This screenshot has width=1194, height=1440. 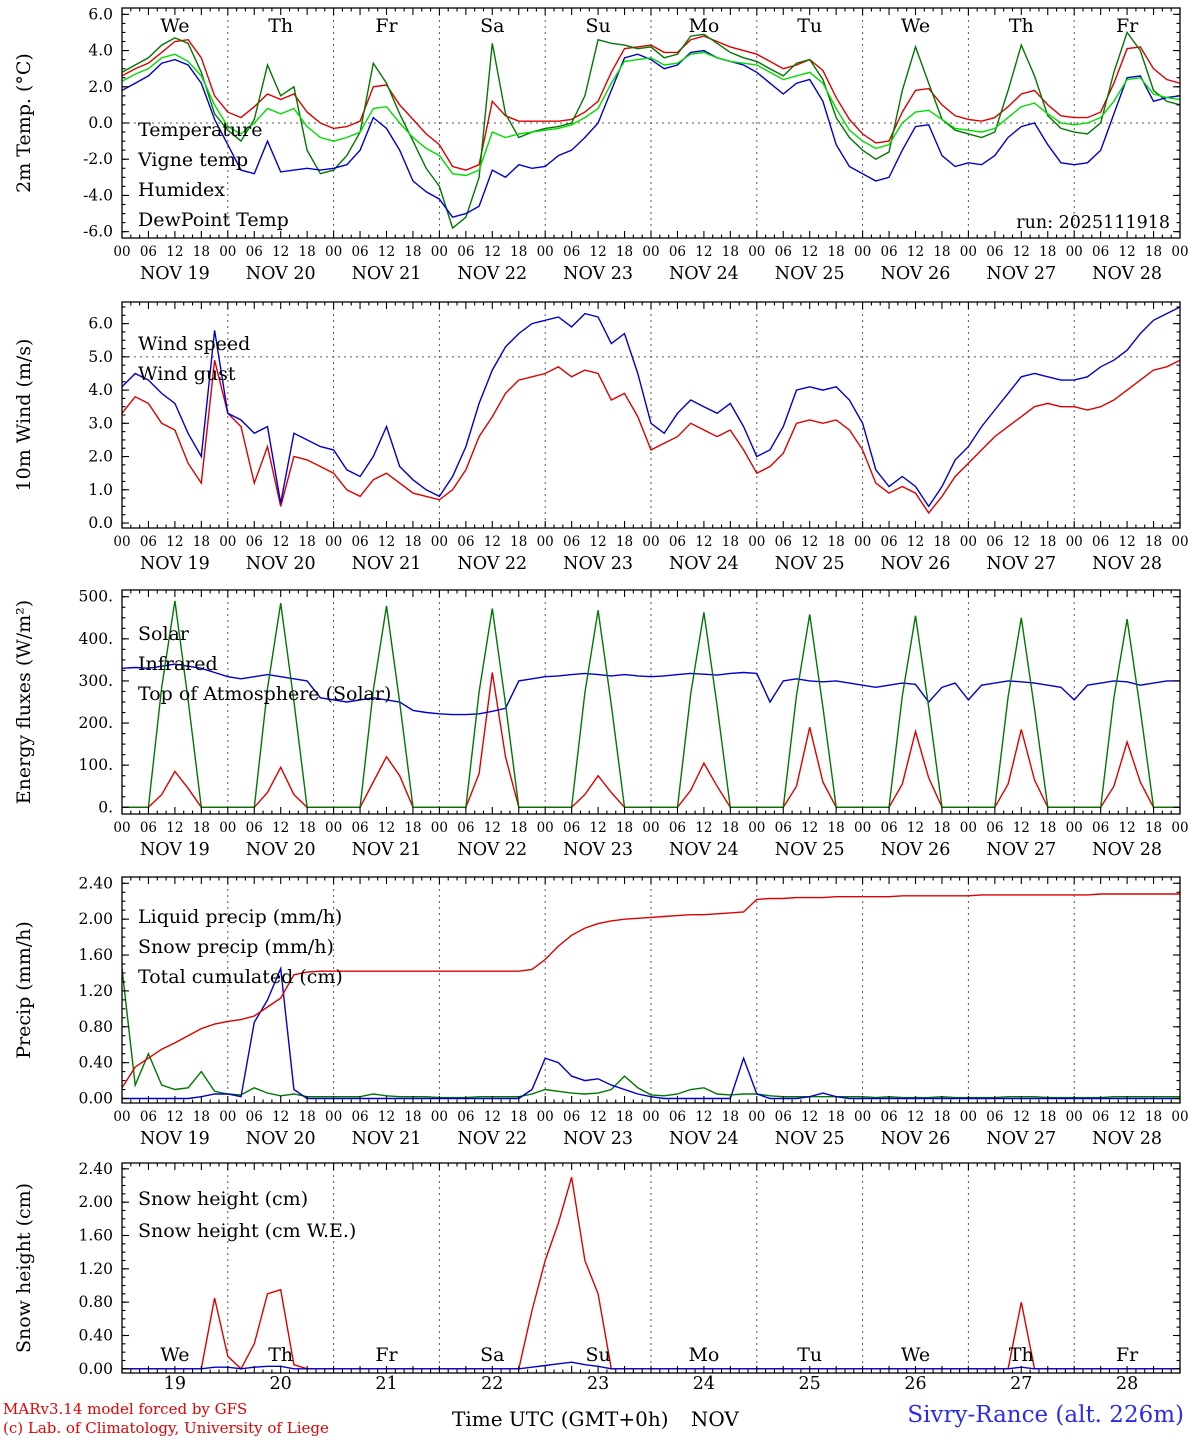 What do you see at coordinates (192, 160) in the screenshot?
I see `vigne-temp-legend: Vigne temp` at bounding box center [192, 160].